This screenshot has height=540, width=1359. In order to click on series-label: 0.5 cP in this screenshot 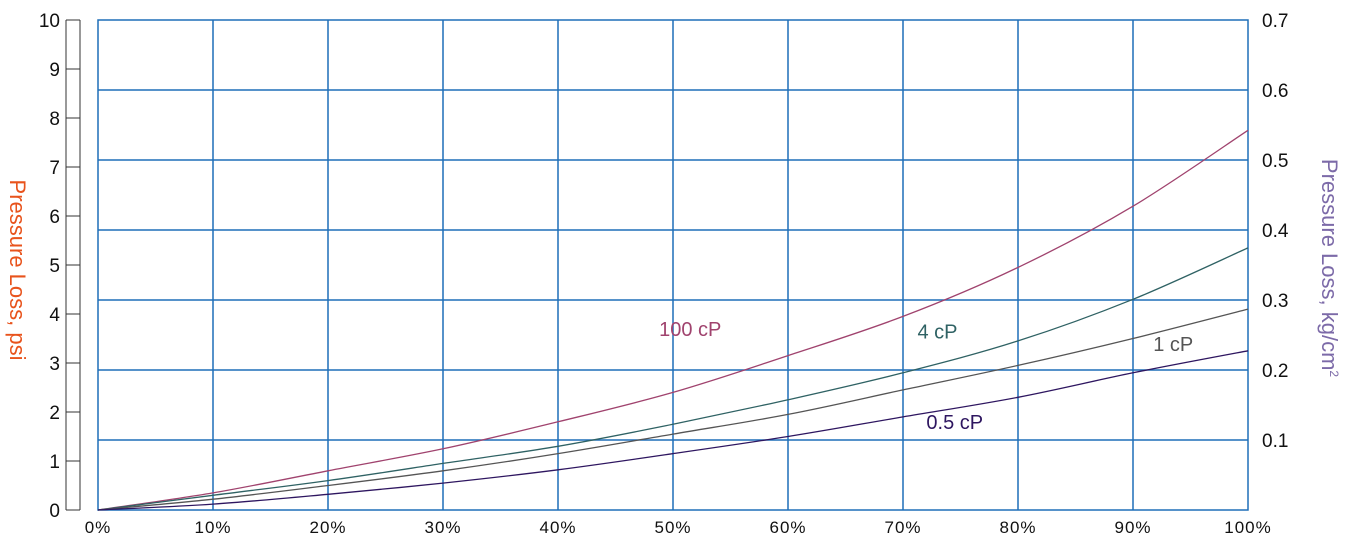, I will do `click(954, 423)`.